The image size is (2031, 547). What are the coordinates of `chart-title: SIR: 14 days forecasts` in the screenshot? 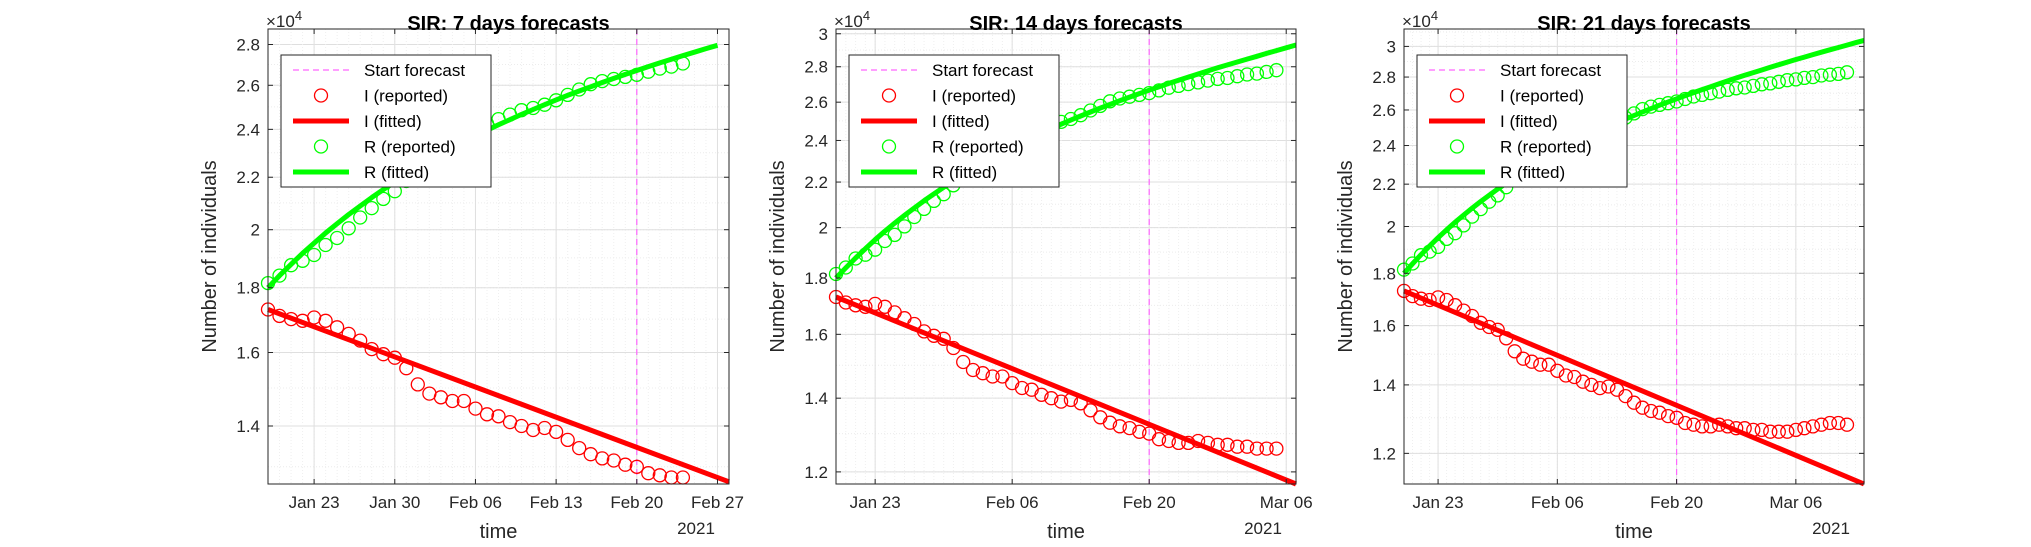 It's located at (1075, 24).